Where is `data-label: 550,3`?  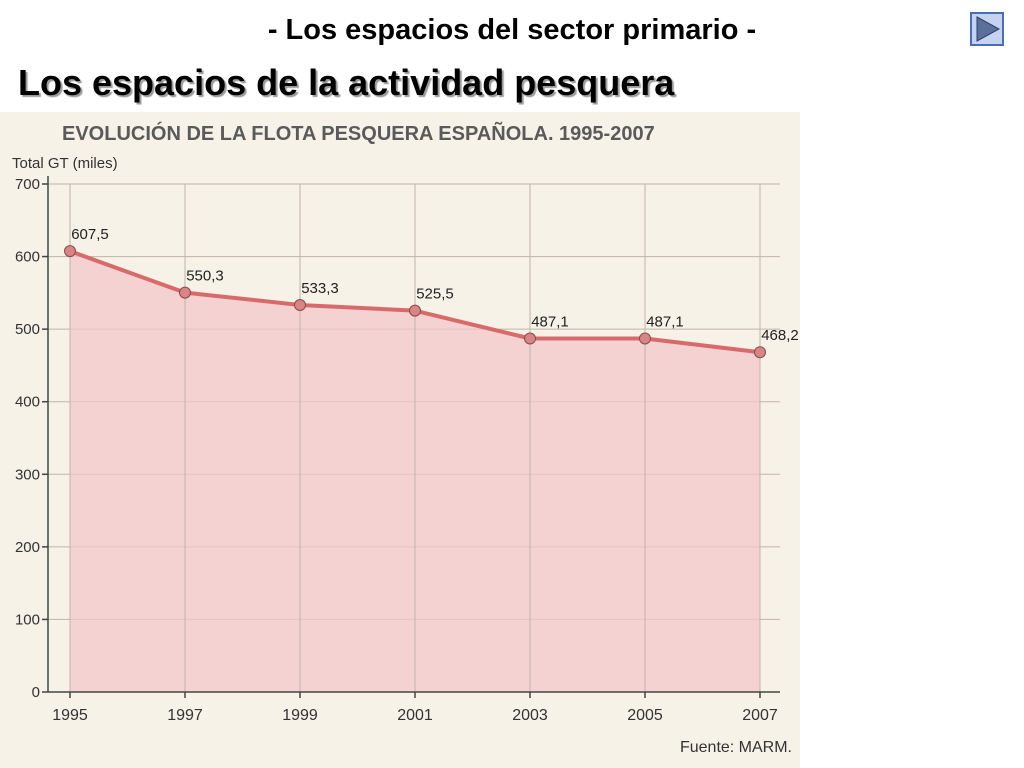
data-label: 550,3 is located at coordinates (205, 276).